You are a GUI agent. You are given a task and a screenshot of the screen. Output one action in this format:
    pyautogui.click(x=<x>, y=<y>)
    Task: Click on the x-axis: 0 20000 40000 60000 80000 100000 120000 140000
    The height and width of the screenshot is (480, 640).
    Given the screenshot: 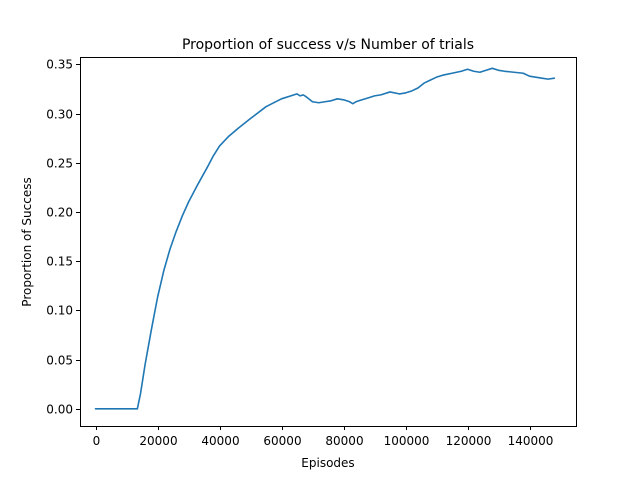 What is the action you would take?
    pyautogui.click(x=323, y=437)
    